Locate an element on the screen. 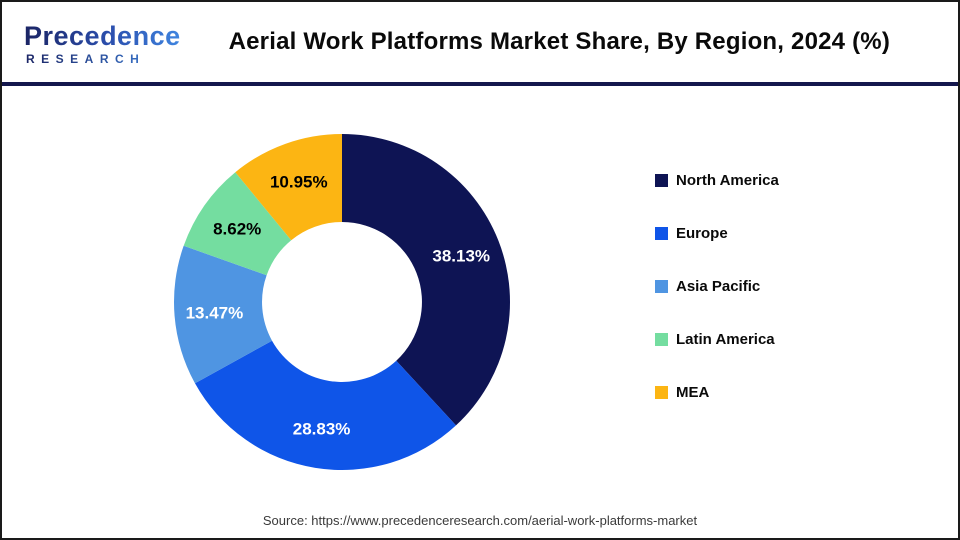 This screenshot has height=540, width=960. pie-slice-mea is located at coordinates (288, 187).